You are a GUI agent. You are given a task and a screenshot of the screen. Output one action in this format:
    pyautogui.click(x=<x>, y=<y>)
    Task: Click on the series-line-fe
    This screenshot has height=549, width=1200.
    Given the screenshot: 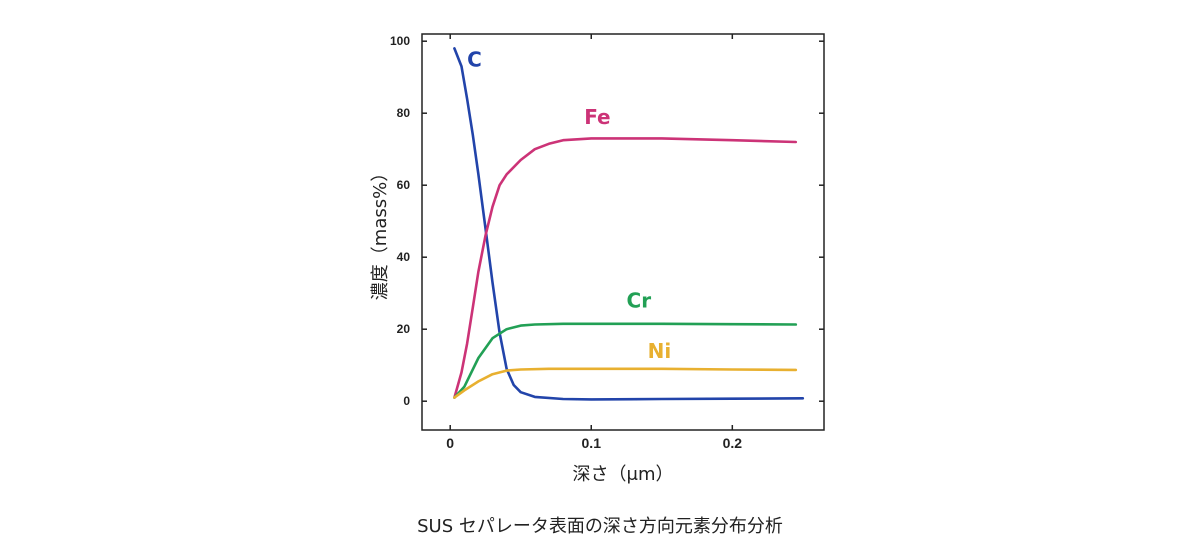 What is the action you would take?
    pyautogui.click(x=625, y=268)
    